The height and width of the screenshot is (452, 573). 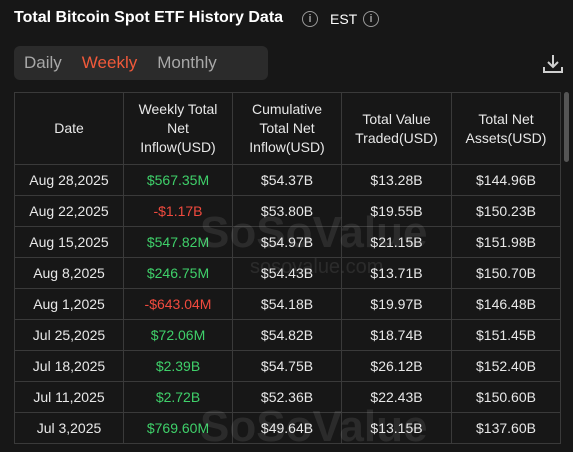 What do you see at coordinates (69, 273) in the screenshot?
I see `table-cell: Aug 8,2025` at bounding box center [69, 273].